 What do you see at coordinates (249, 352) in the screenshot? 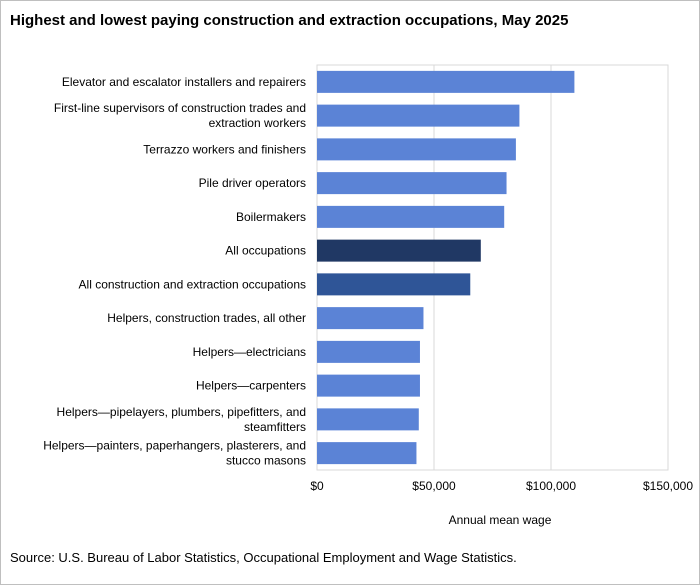
I see `category-label: Helpers—electricians` at bounding box center [249, 352].